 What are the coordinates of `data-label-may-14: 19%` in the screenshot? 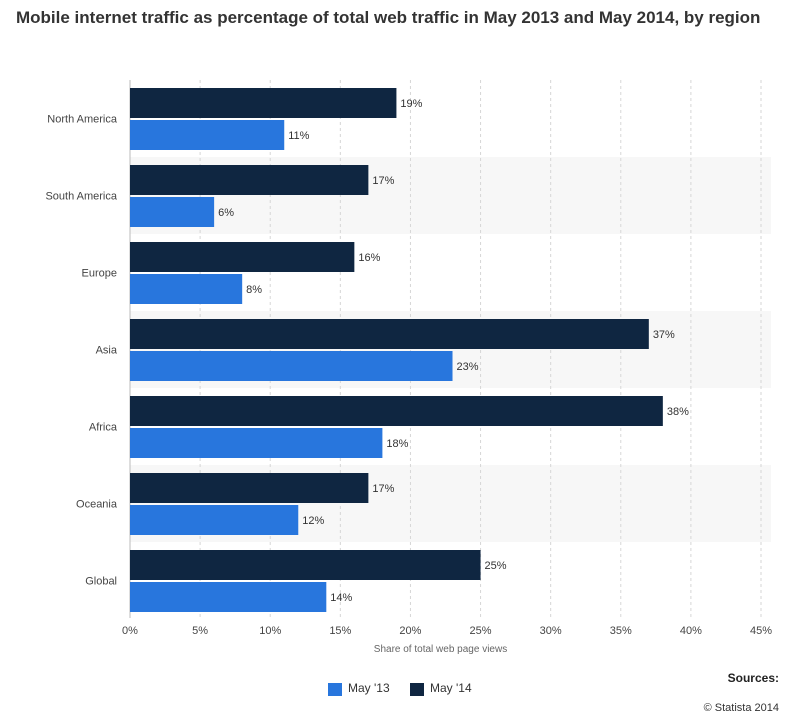 It's located at (411, 104).